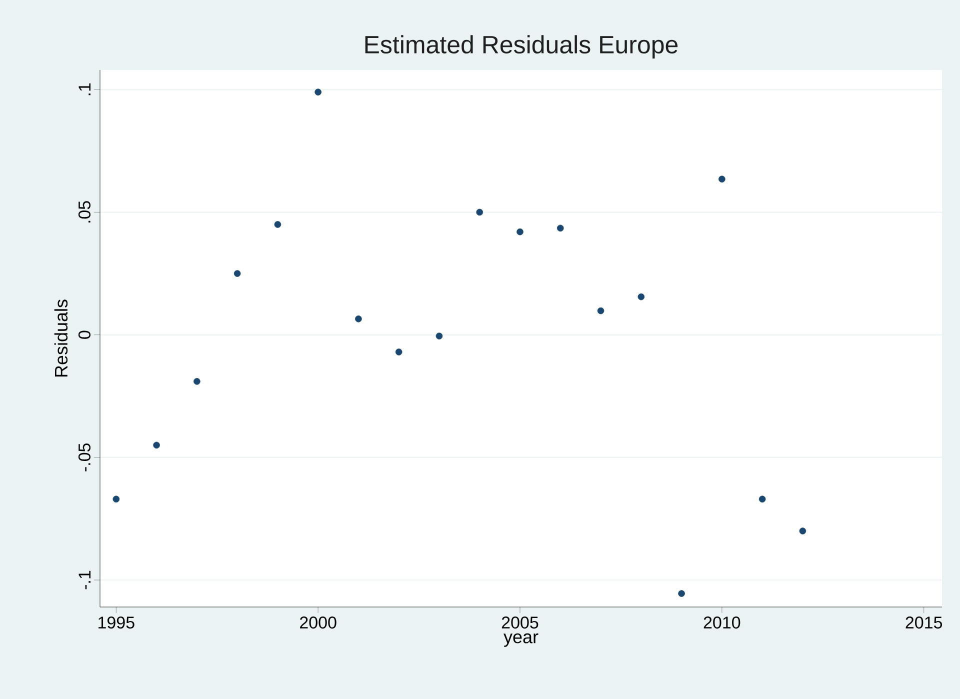  What do you see at coordinates (84, 211) in the screenshot?
I see `y-tick-label: .05` at bounding box center [84, 211].